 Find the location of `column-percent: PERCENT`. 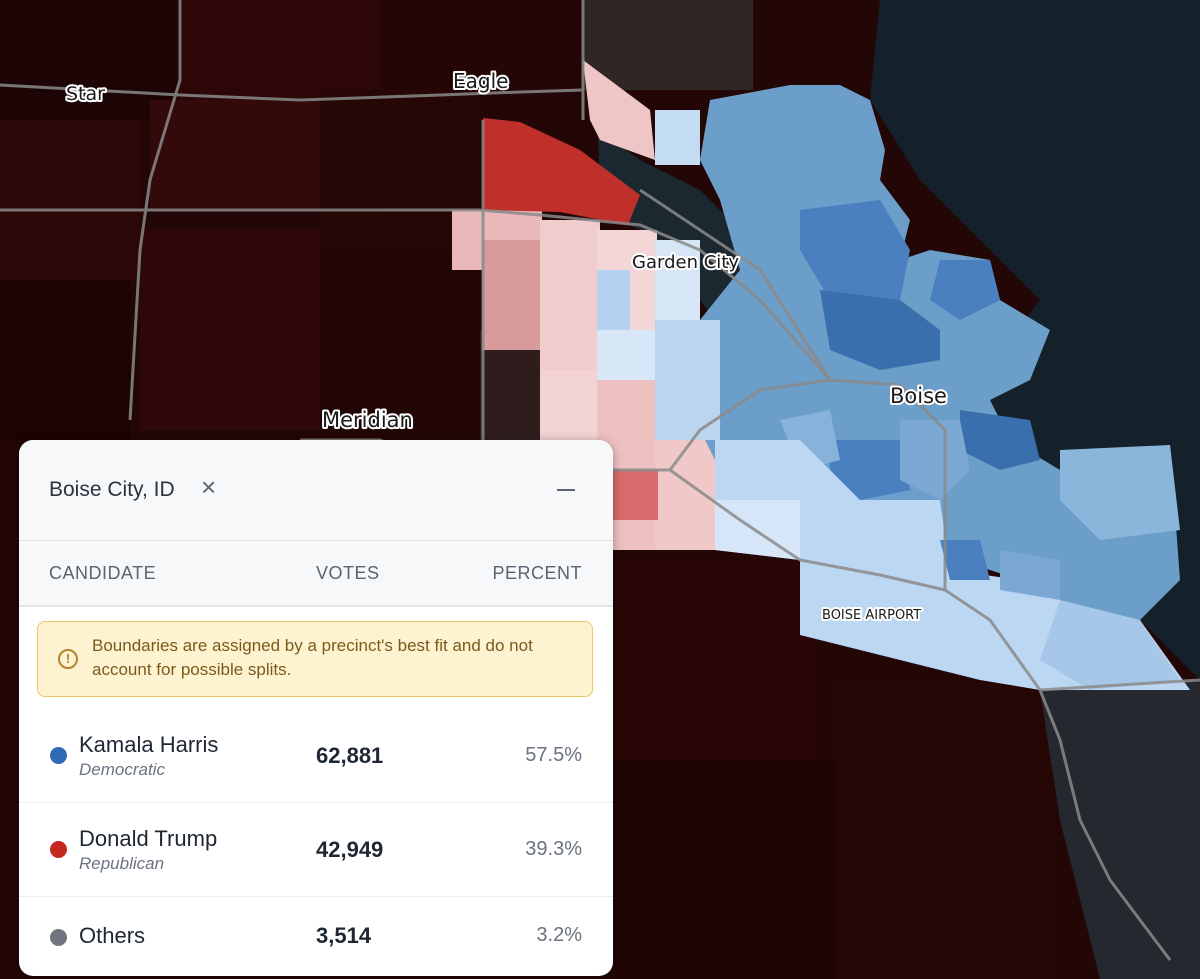

column-percent: PERCENT is located at coordinates (537, 573).